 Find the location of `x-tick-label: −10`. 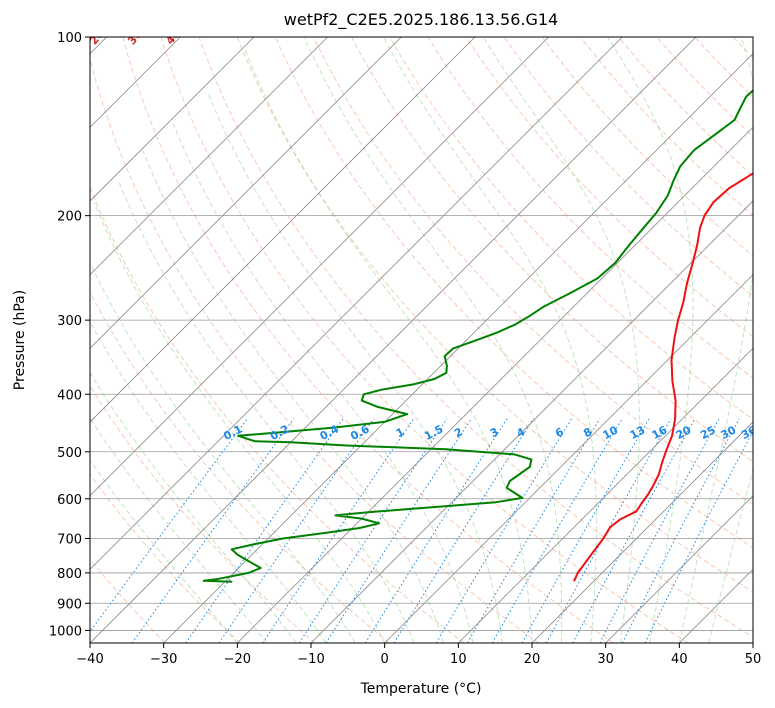

x-tick-label: −10 is located at coordinates (310, 659).